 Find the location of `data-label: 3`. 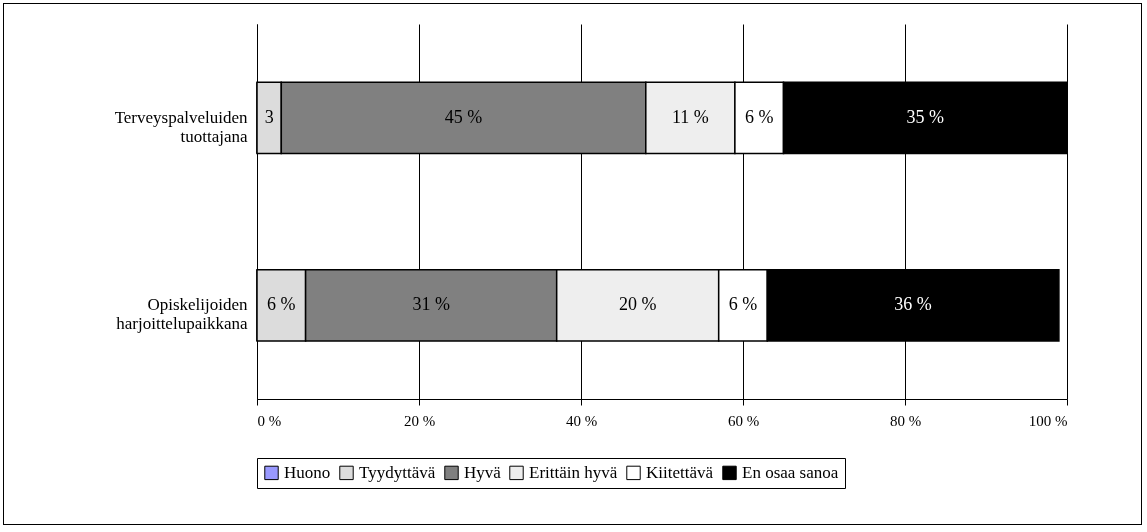

data-label: 3 is located at coordinates (269, 116).